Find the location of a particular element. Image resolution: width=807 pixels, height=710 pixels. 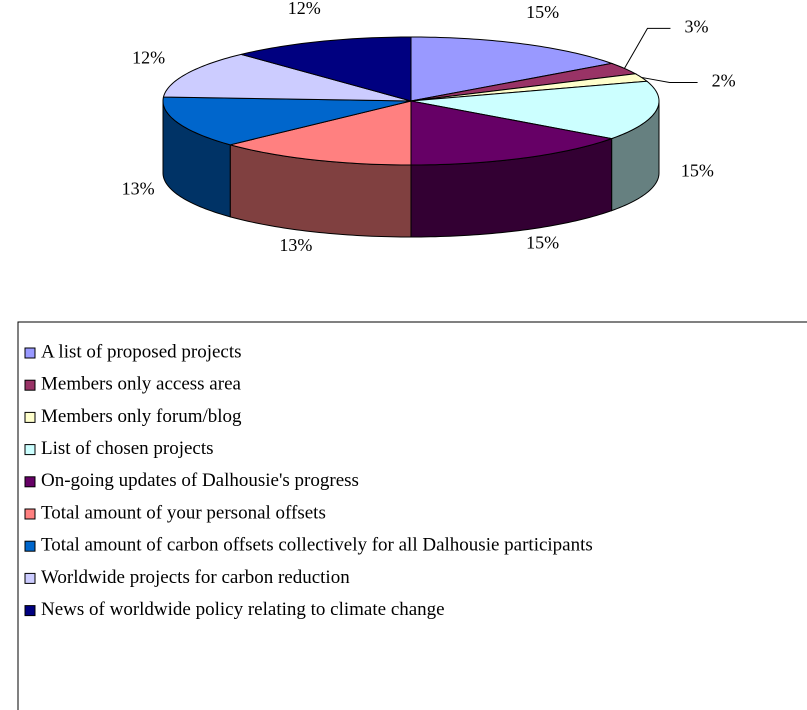

legend-label: Members only access area is located at coordinates (141, 384).